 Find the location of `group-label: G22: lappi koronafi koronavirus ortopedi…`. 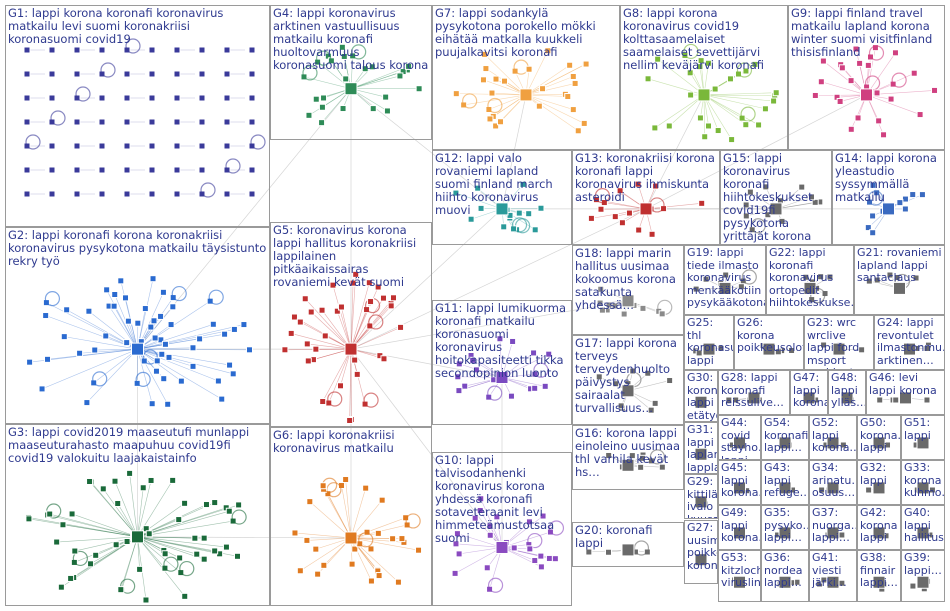

group-label: G22: lappi koronafi koronavirus ortopedi… is located at coordinates (811, 277).